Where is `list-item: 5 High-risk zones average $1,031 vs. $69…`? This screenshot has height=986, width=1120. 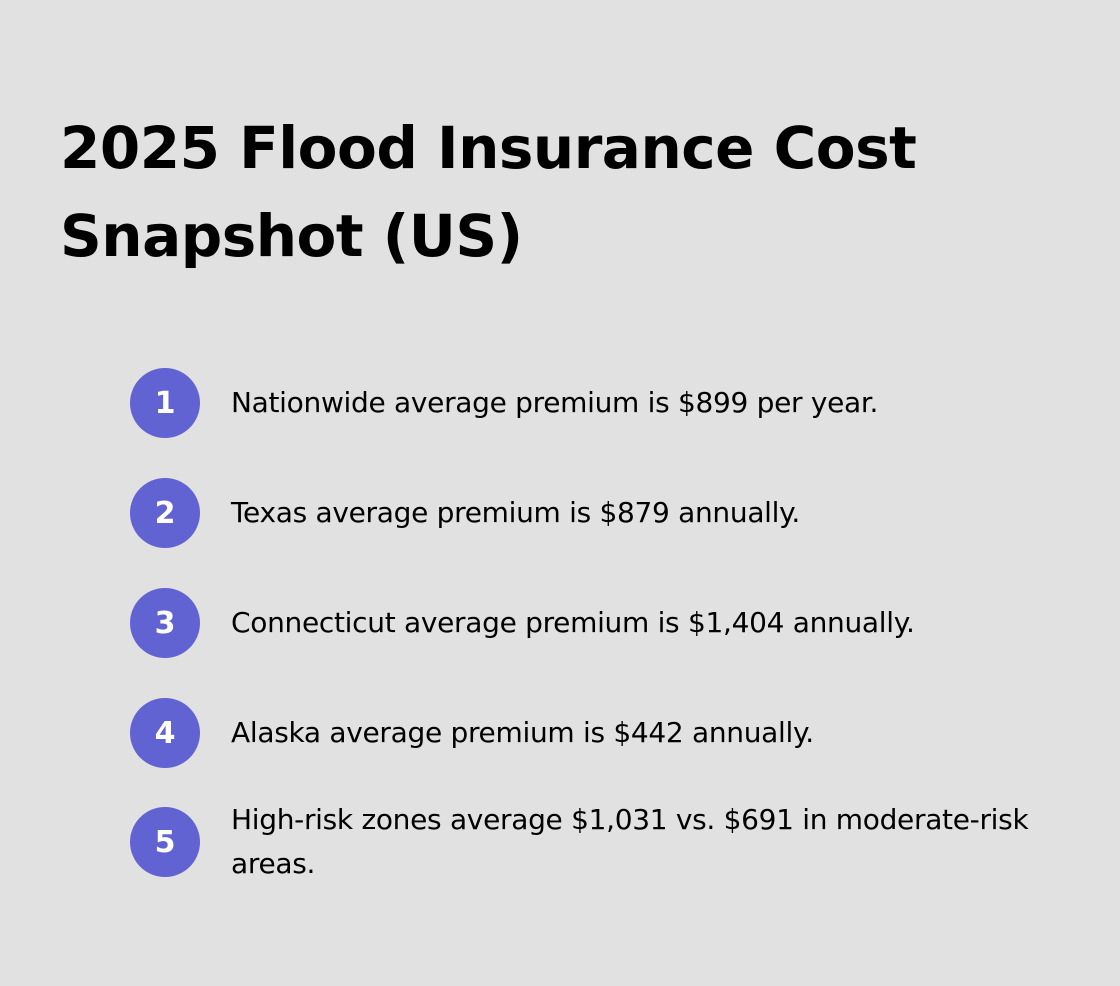
list-item: 5 High-risk zones average $1,031 vs. $69… is located at coordinates (580, 842).